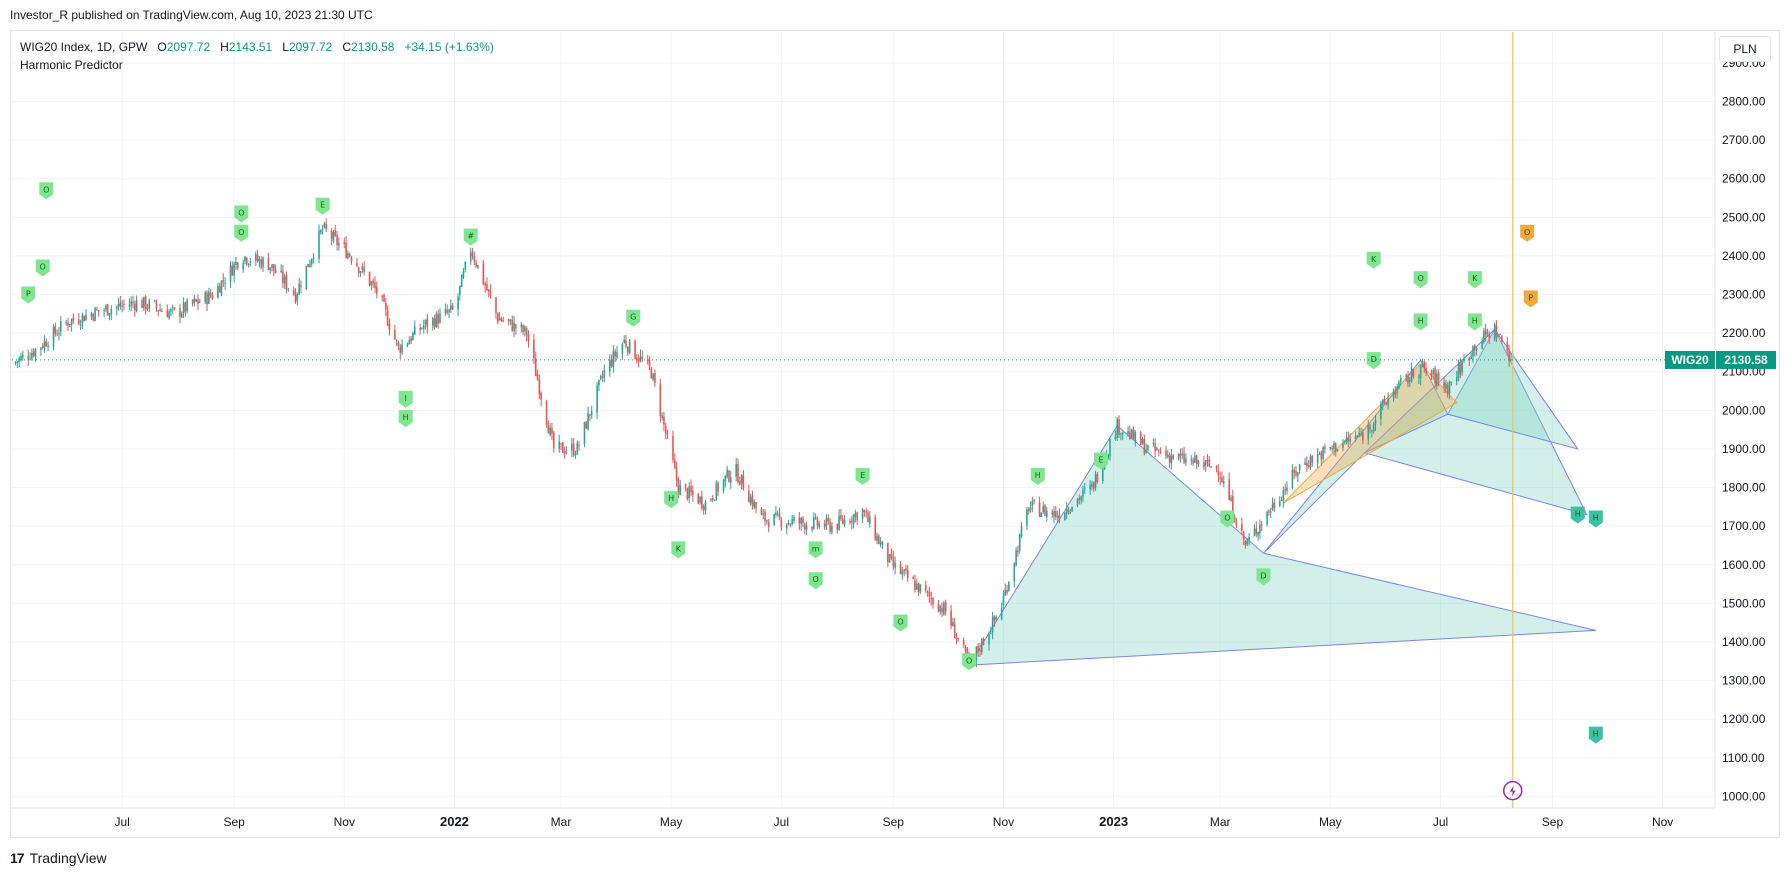  What do you see at coordinates (84, 47) in the screenshot?
I see `symbol-label: WIG20 Index, 1D, GPW` at bounding box center [84, 47].